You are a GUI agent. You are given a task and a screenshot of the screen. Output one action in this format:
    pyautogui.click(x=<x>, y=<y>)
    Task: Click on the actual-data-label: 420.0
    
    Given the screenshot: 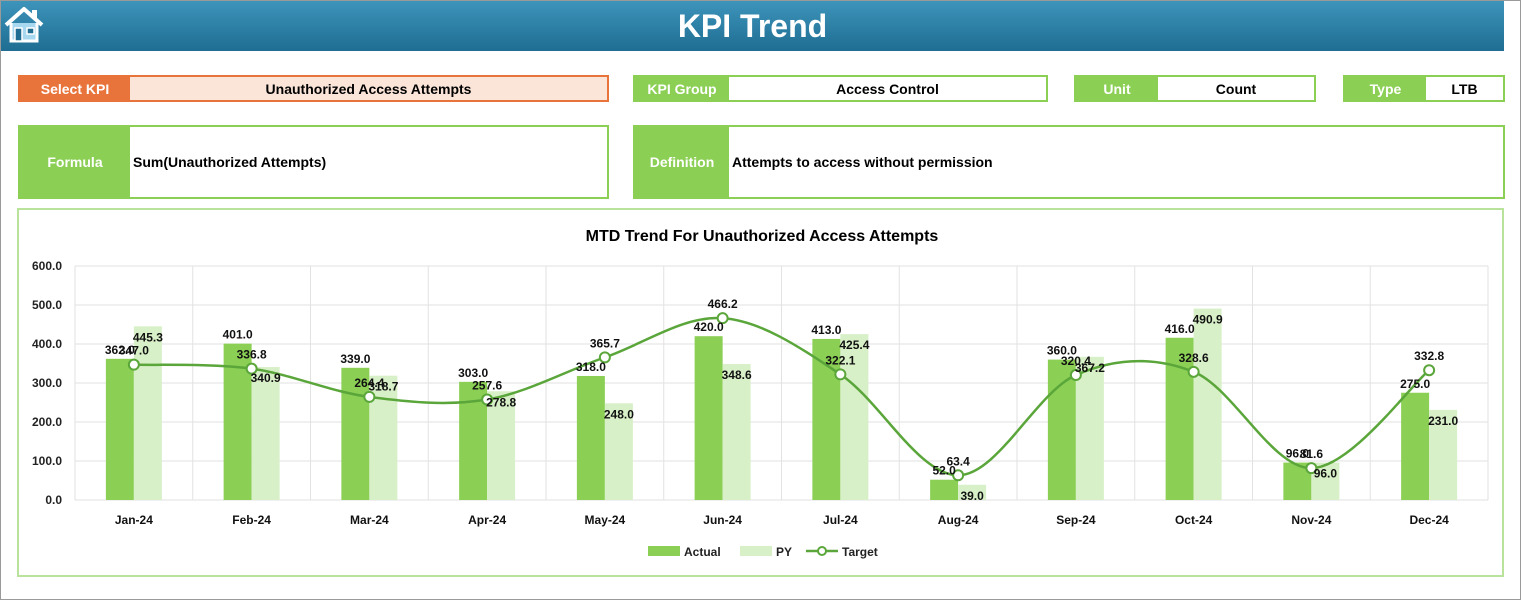 What is the action you would take?
    pyautogui.click(x=709, y=327)
    